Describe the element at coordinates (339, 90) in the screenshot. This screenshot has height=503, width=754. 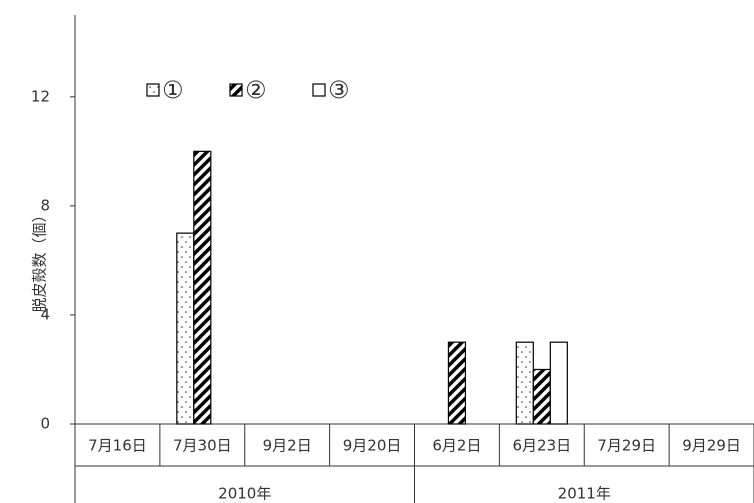
I see `legend-label: ③` at that location.